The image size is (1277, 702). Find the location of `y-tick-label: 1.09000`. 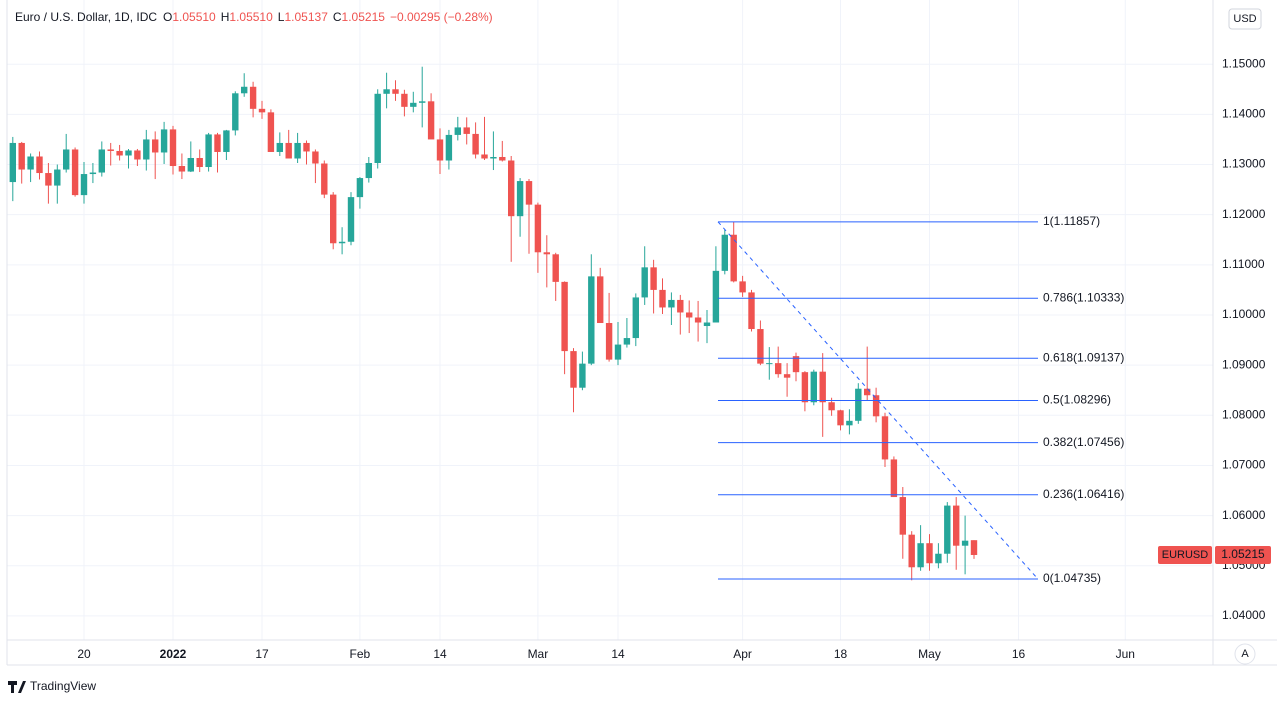

y-tick-label: 1.09000 is located at coordinates (1244, 364).